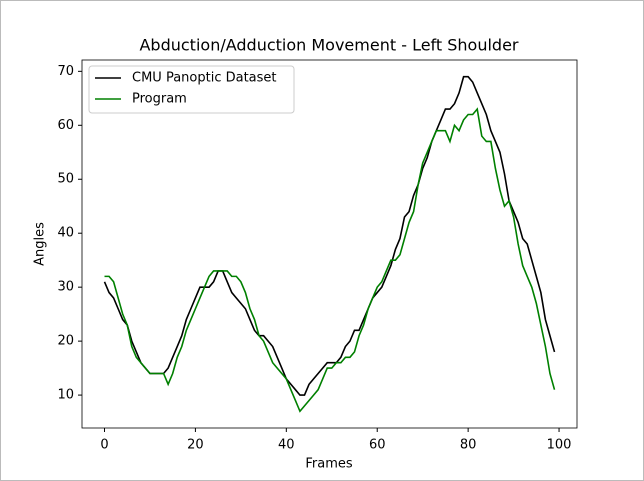 Image resolution: width=644 pixels, height=481 pixels. Describe the element at coordinates (65, 125) in the screenshot. I see `y-tick-label: 60` at that location.